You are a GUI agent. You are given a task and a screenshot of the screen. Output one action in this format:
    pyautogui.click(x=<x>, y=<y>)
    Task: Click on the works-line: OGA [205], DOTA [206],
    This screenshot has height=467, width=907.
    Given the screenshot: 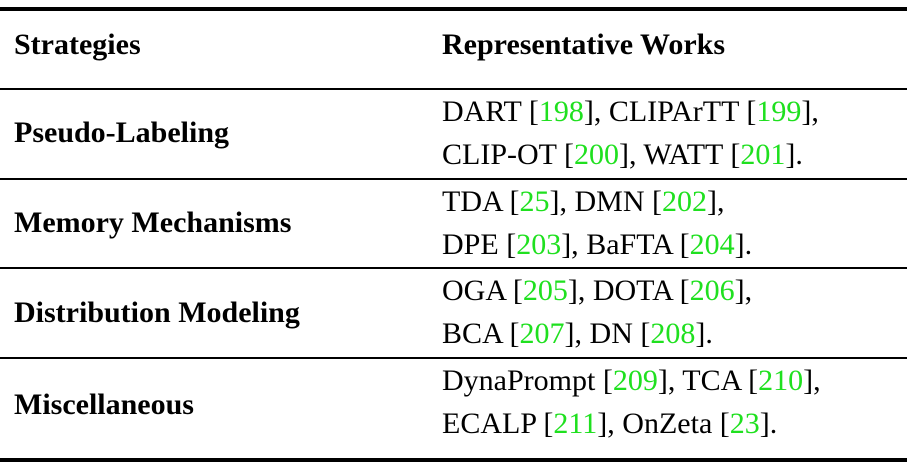 What is the action you would take?
    pyautogui.click(x=597, y=290)
    